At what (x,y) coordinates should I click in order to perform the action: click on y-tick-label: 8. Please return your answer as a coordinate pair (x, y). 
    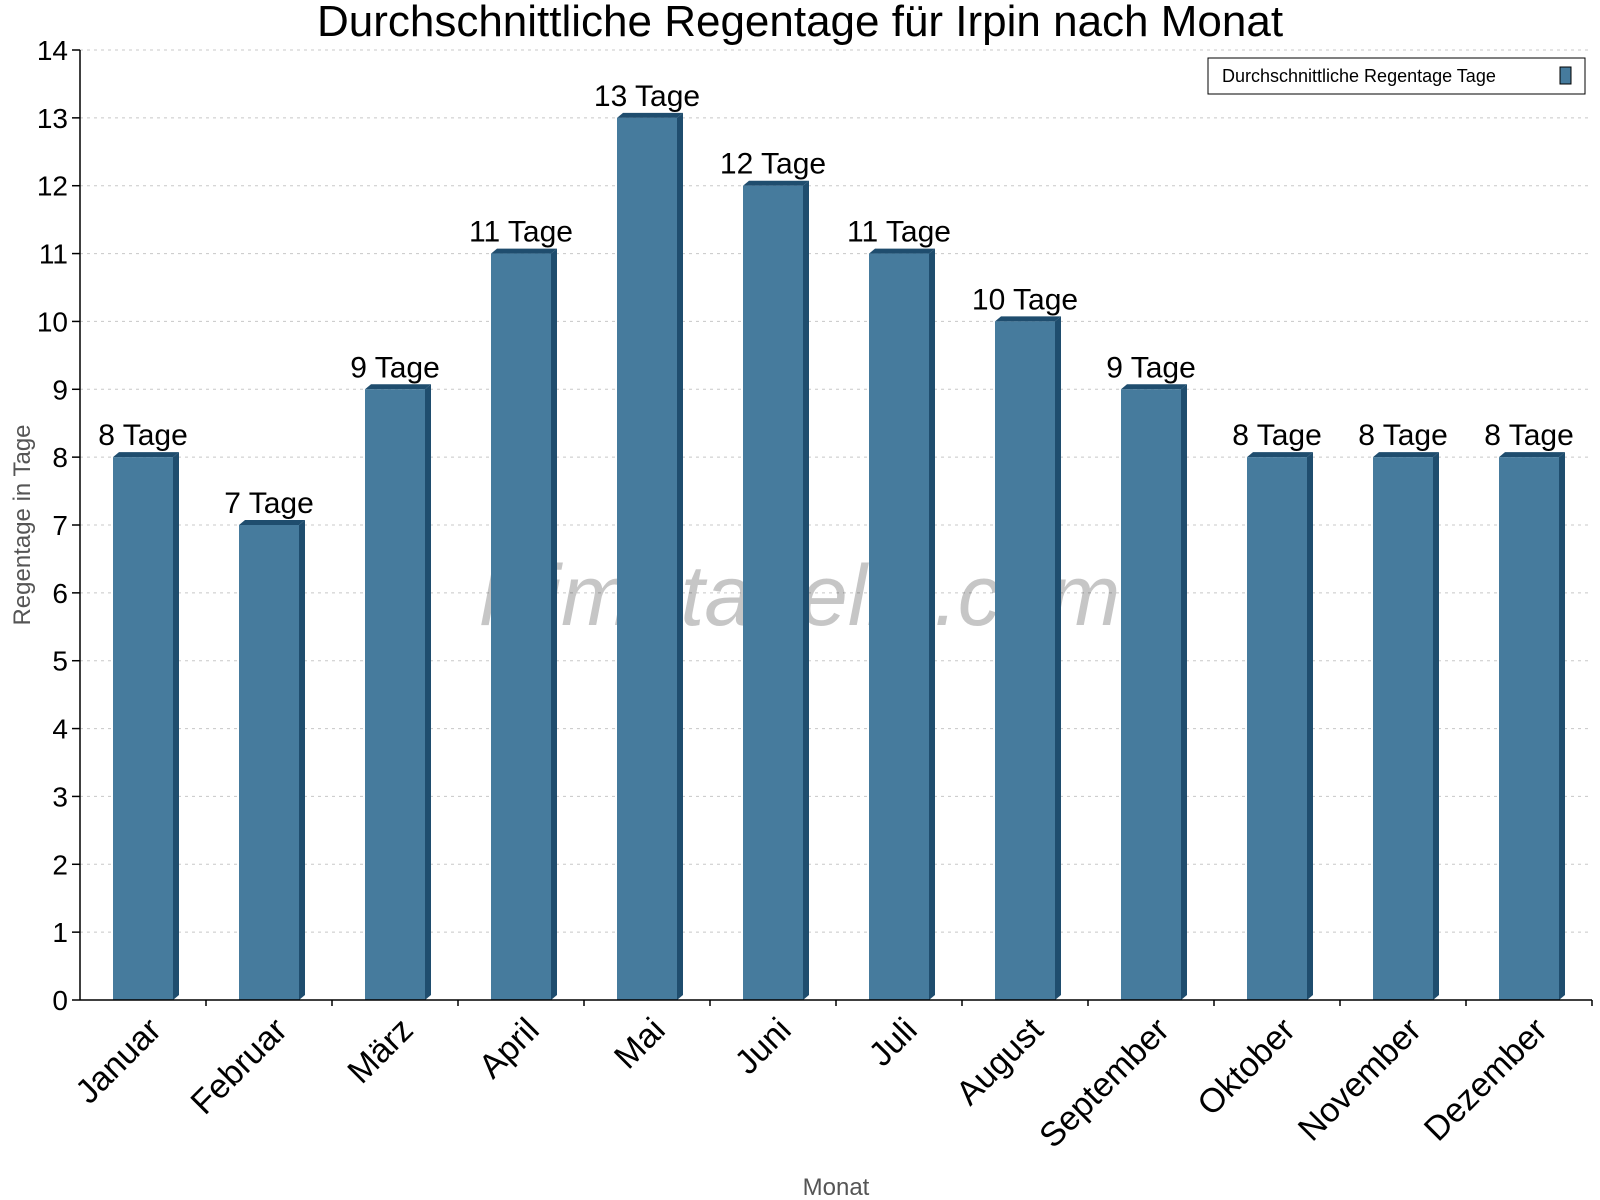
    Looking at the image, I should click on (60, 457).